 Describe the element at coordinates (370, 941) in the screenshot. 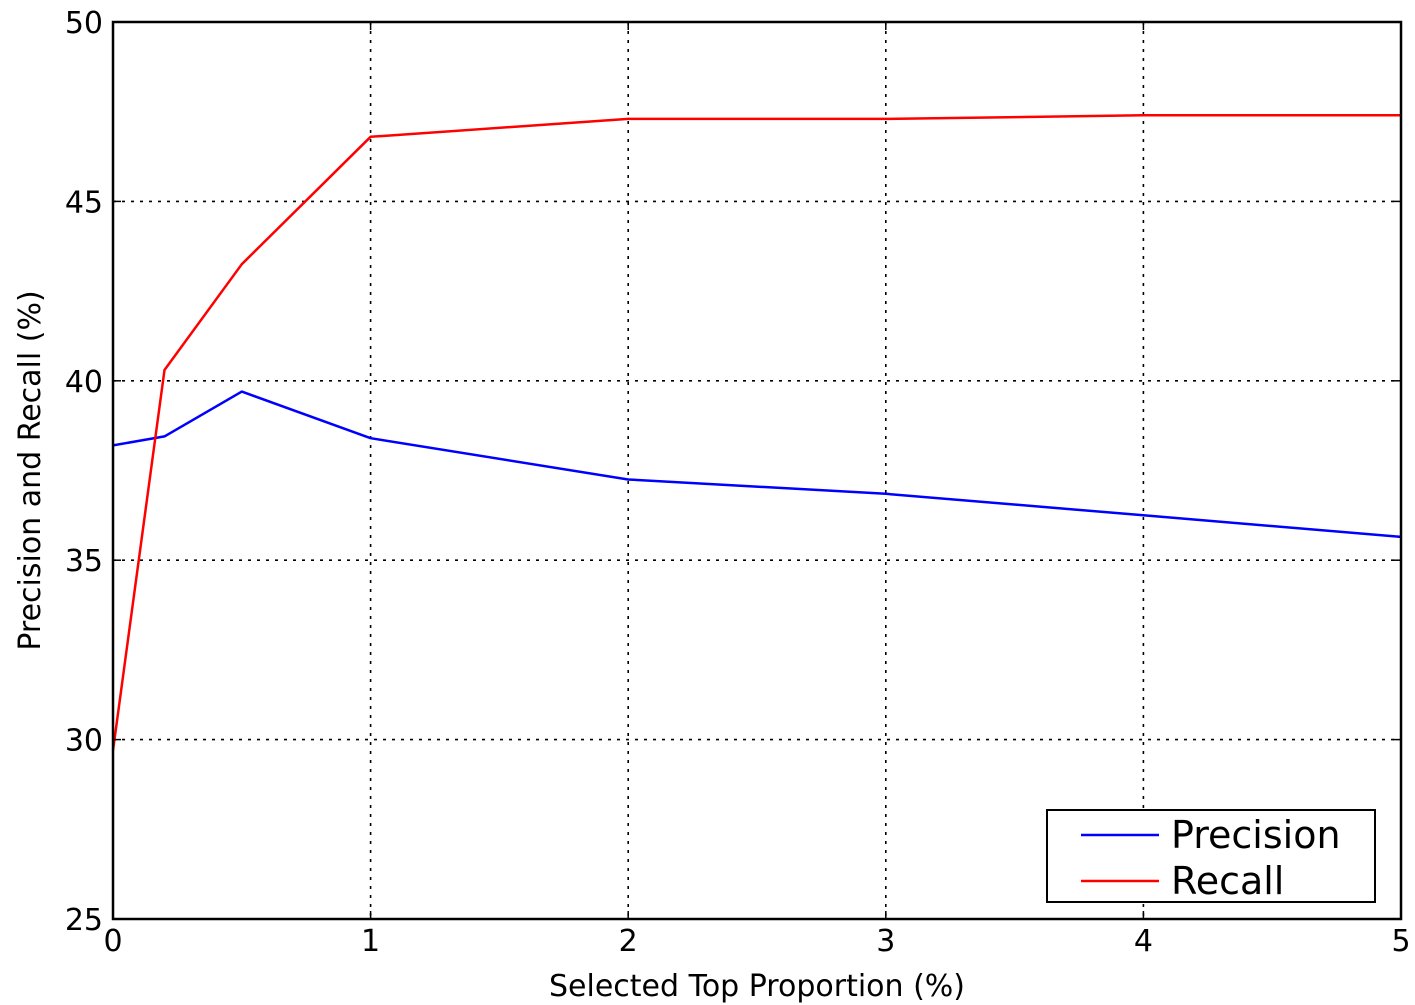

I see `x-tick-label: 1` at that location.